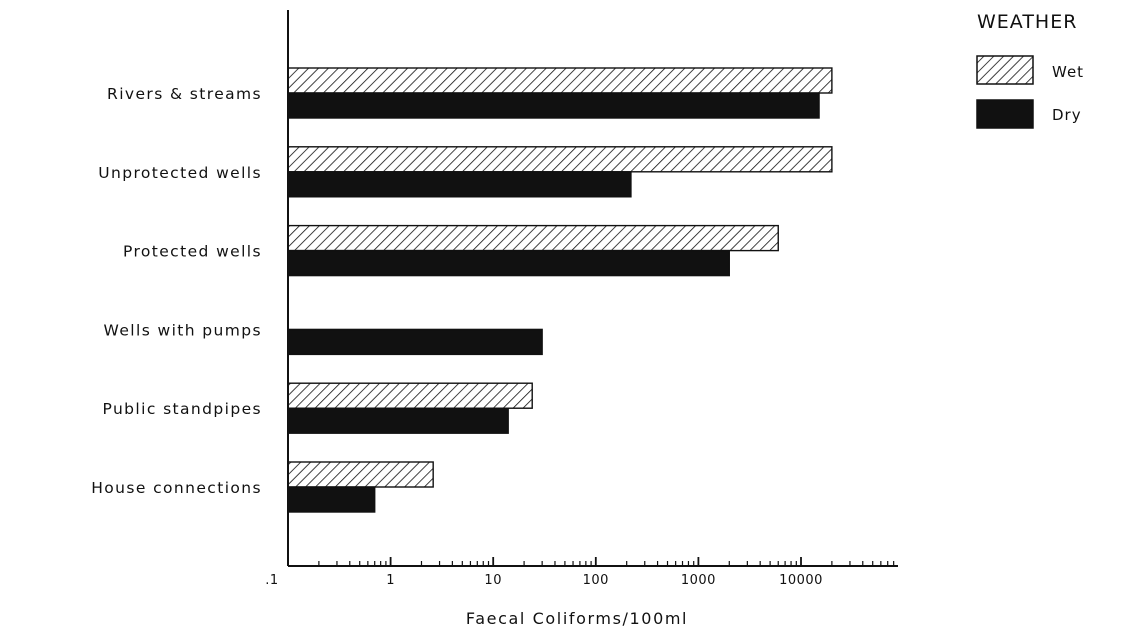 Image resolution: width=1126 pixels, height=633 pixels. What do you see at coordinates (1005, 70) in the screenshot?
I see `legend-swatch-wet` at bounding box center [1005, 70].